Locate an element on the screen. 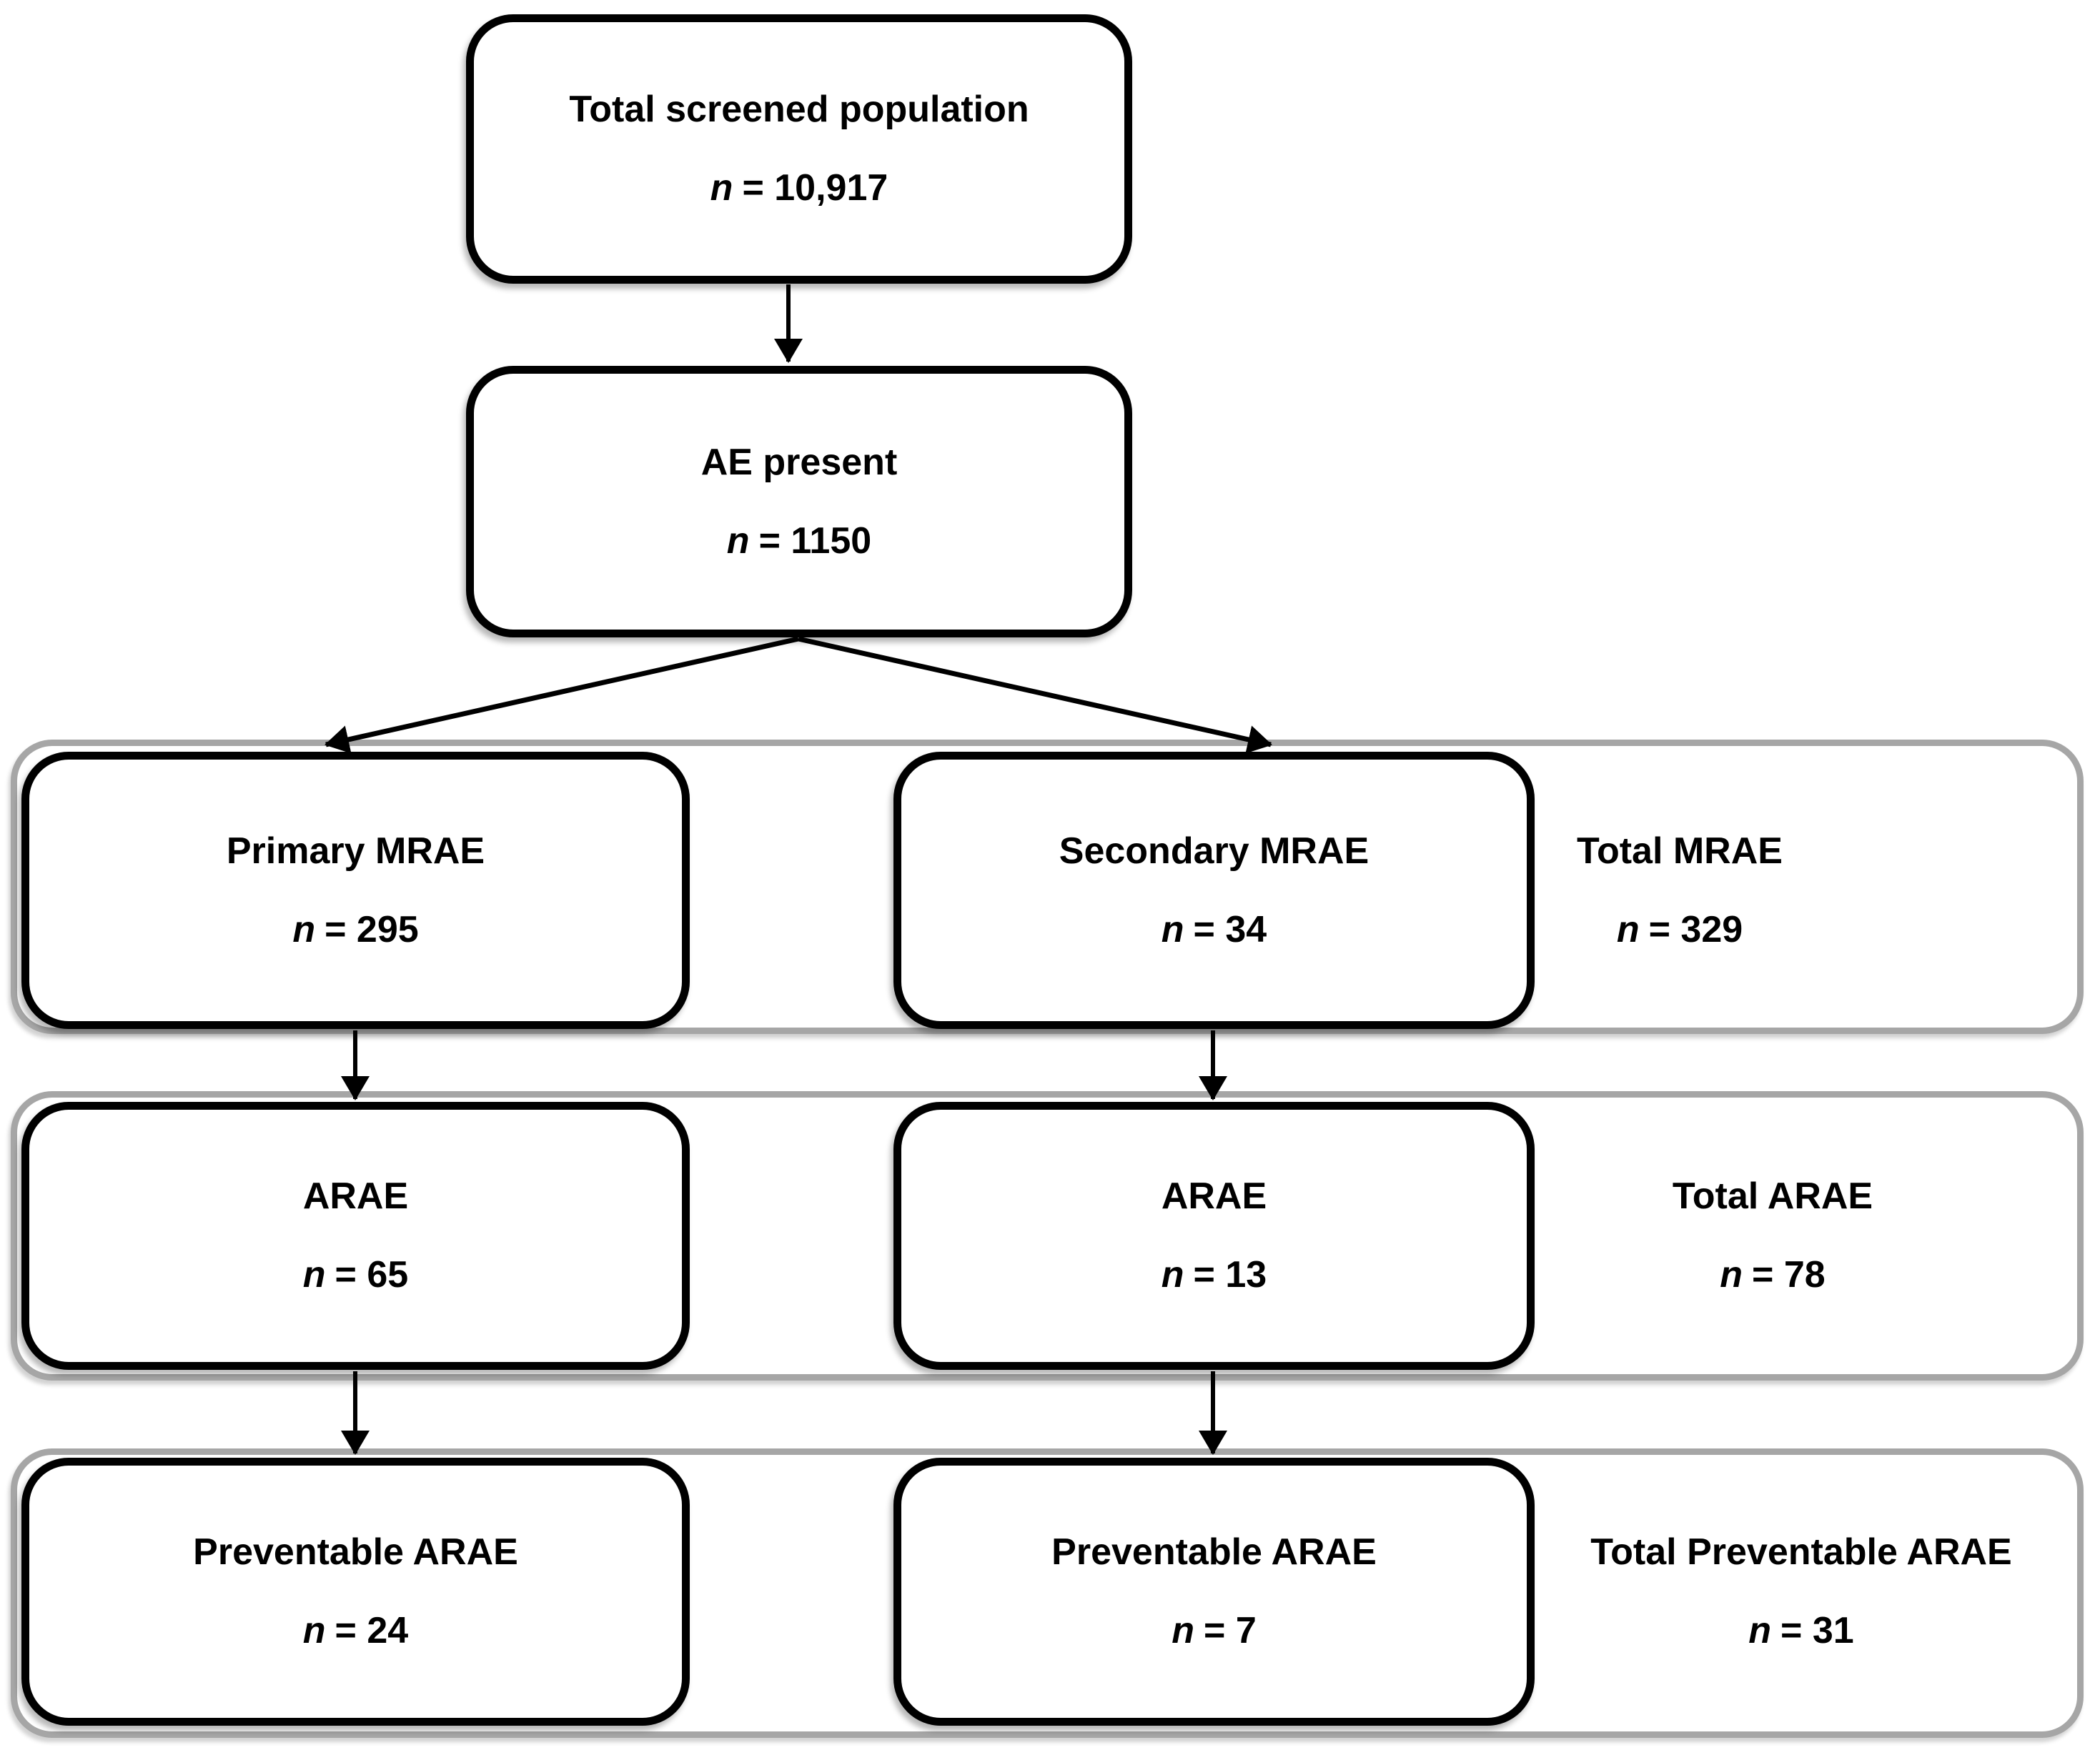 The width and height of the screenshot is (2100, 1750). node-count: n = 31 is located at coordinates (1801, 1631).